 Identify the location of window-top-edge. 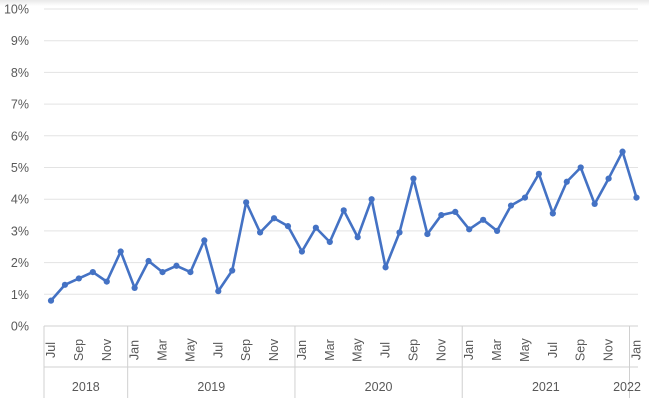
(324, 3).